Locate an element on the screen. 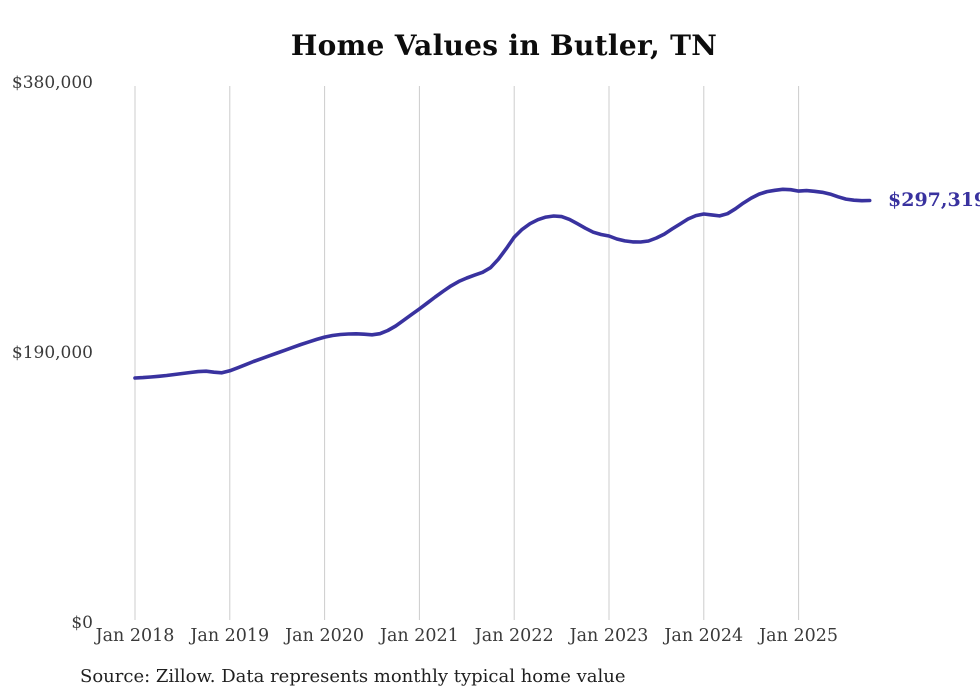 Image resolution: width=980 pixels, height=699 pixels. y-axis-label: $190,000 is located at coordinates (52, 353).